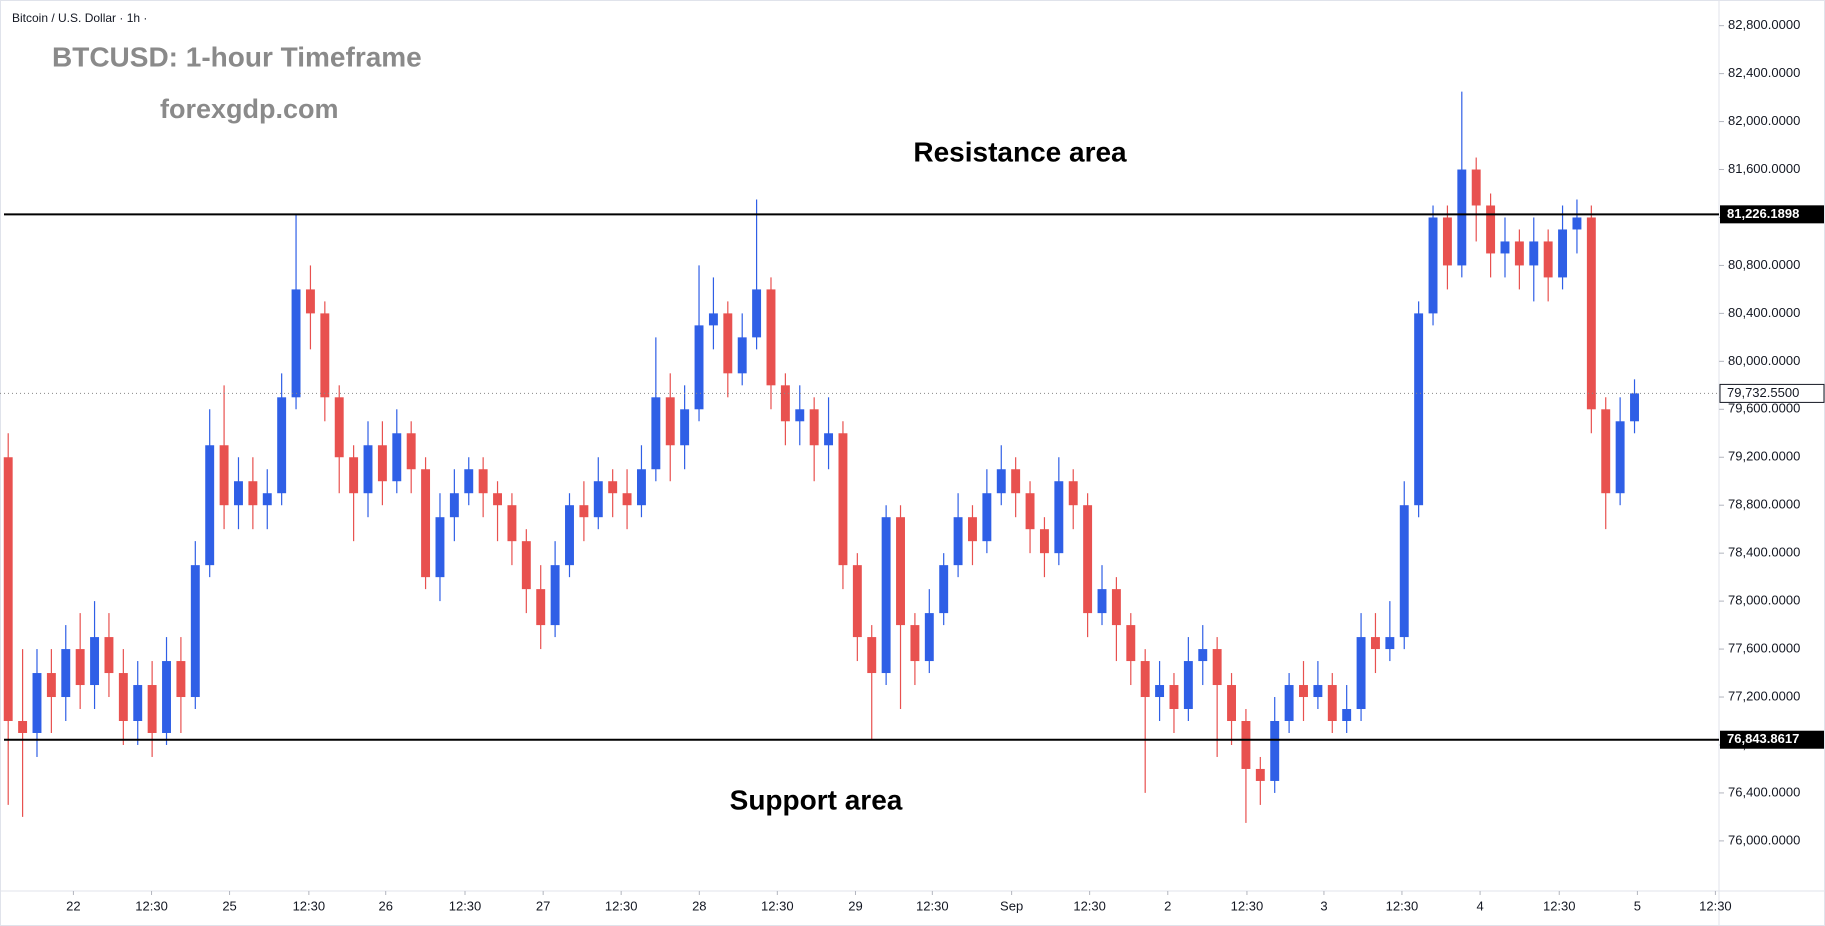 This screenshot has height=926, width=1825. What do you see at coordinates (1167, 905) in the screenshot?
I see `x-tick-label: 2` at bounding box center [1167, 905].